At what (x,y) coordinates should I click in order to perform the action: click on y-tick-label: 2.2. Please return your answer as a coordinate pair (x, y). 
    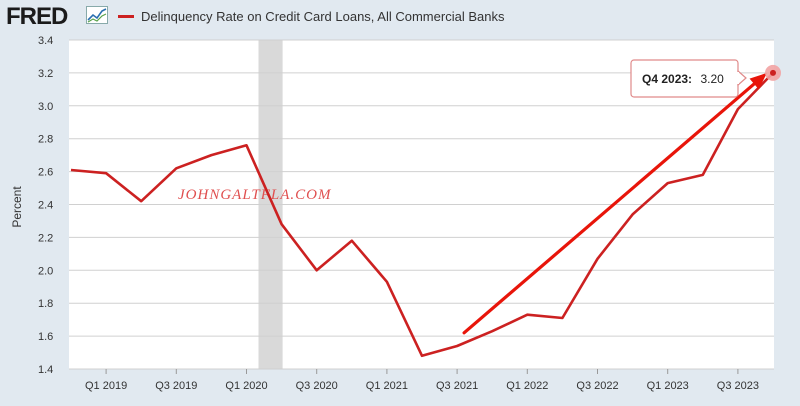
    Looking at the image, I should click on (45, 238).